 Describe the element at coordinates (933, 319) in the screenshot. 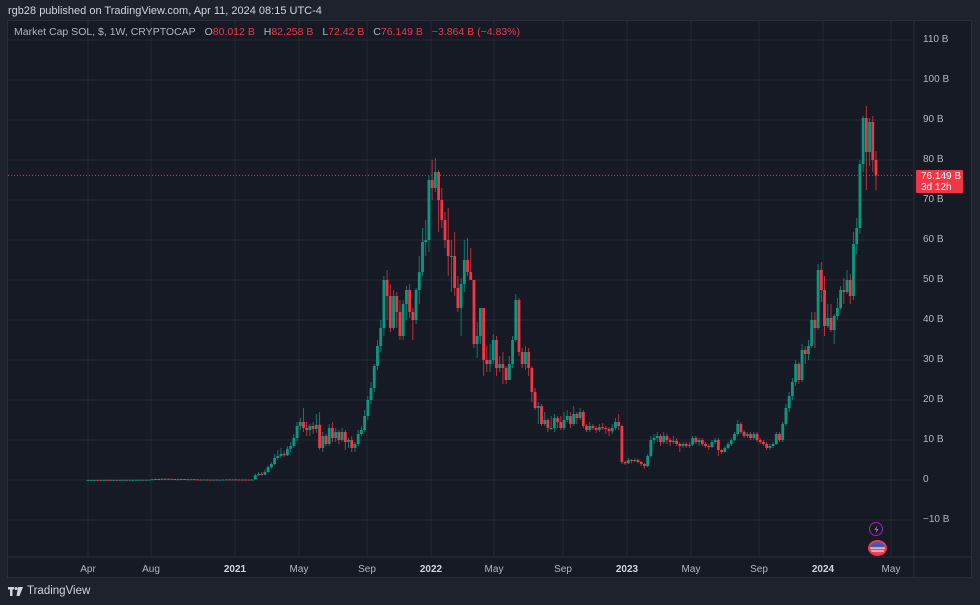

I see `price-axis-label: 40 B` at that location.